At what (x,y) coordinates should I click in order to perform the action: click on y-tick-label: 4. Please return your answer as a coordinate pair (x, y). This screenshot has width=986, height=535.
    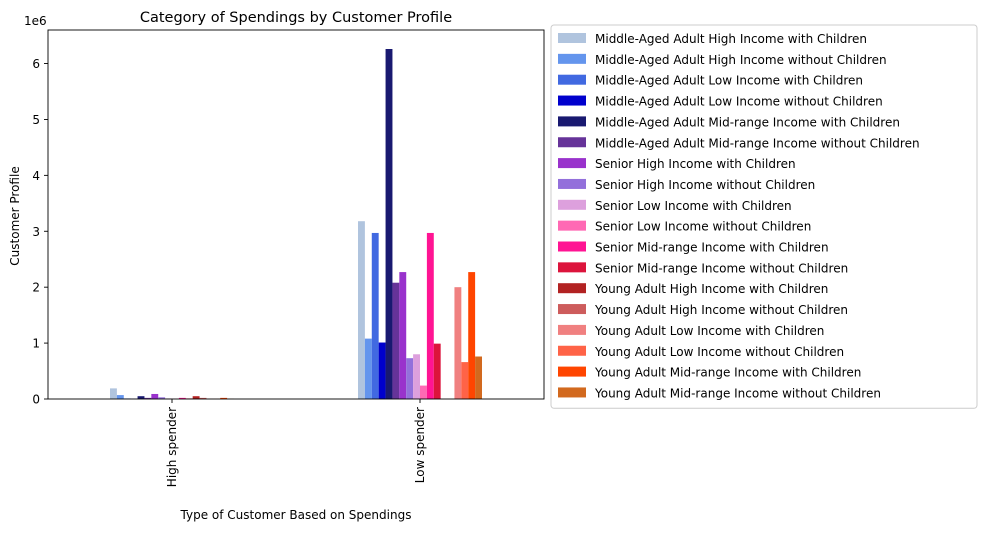
    Looking at the image, I should click on (36, 176).